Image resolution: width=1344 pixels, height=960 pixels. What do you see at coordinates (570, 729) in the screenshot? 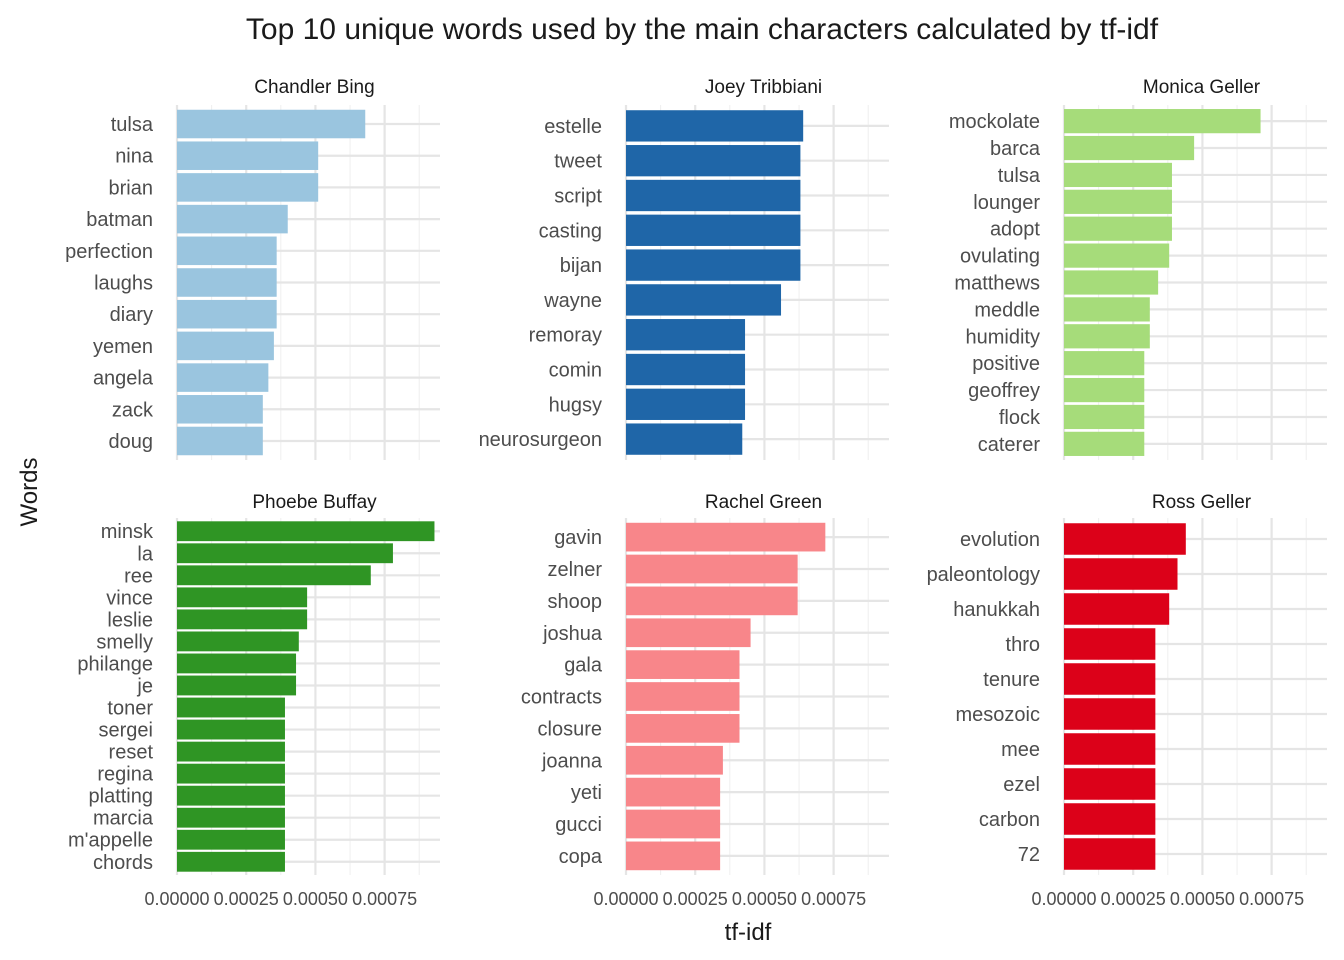
I see `y-tick-label: closure` at bounding box center [570, 729].